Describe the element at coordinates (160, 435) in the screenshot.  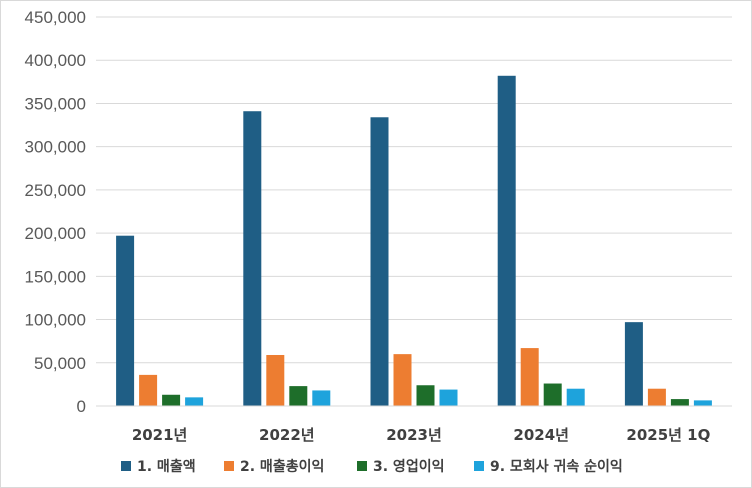
I see `x-tick-label: 2021년` at that location.